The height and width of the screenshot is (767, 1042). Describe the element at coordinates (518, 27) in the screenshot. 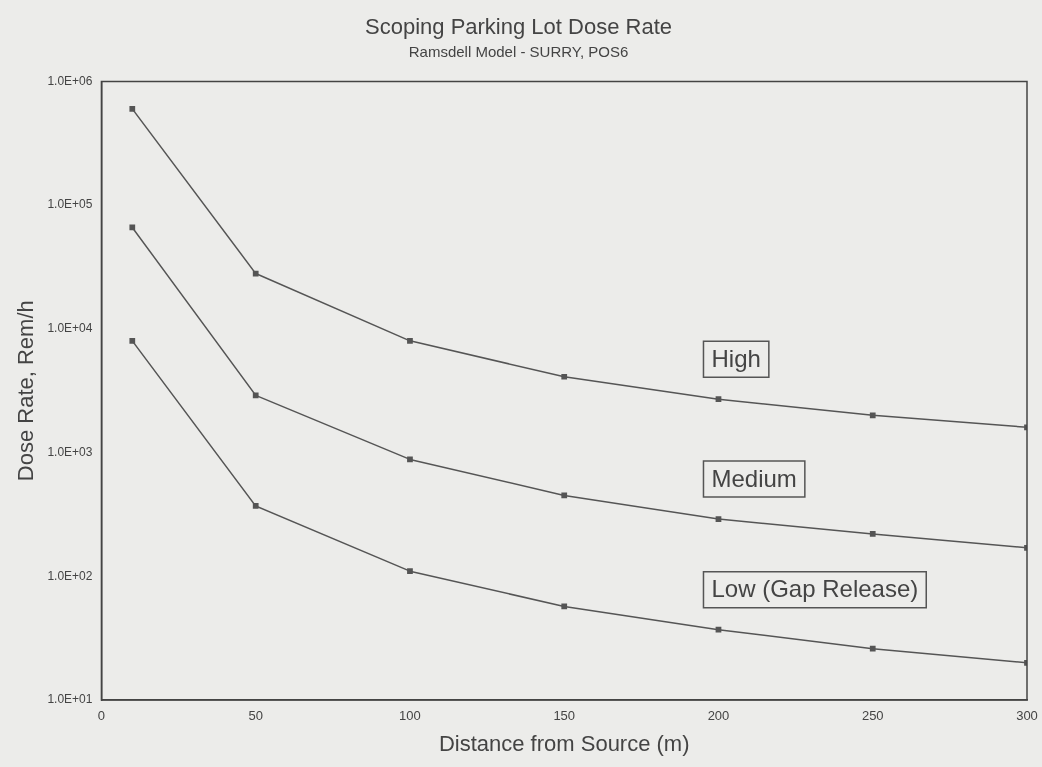

I see `chart-title: Scoping Parking Lot Dose Rate` at that location.